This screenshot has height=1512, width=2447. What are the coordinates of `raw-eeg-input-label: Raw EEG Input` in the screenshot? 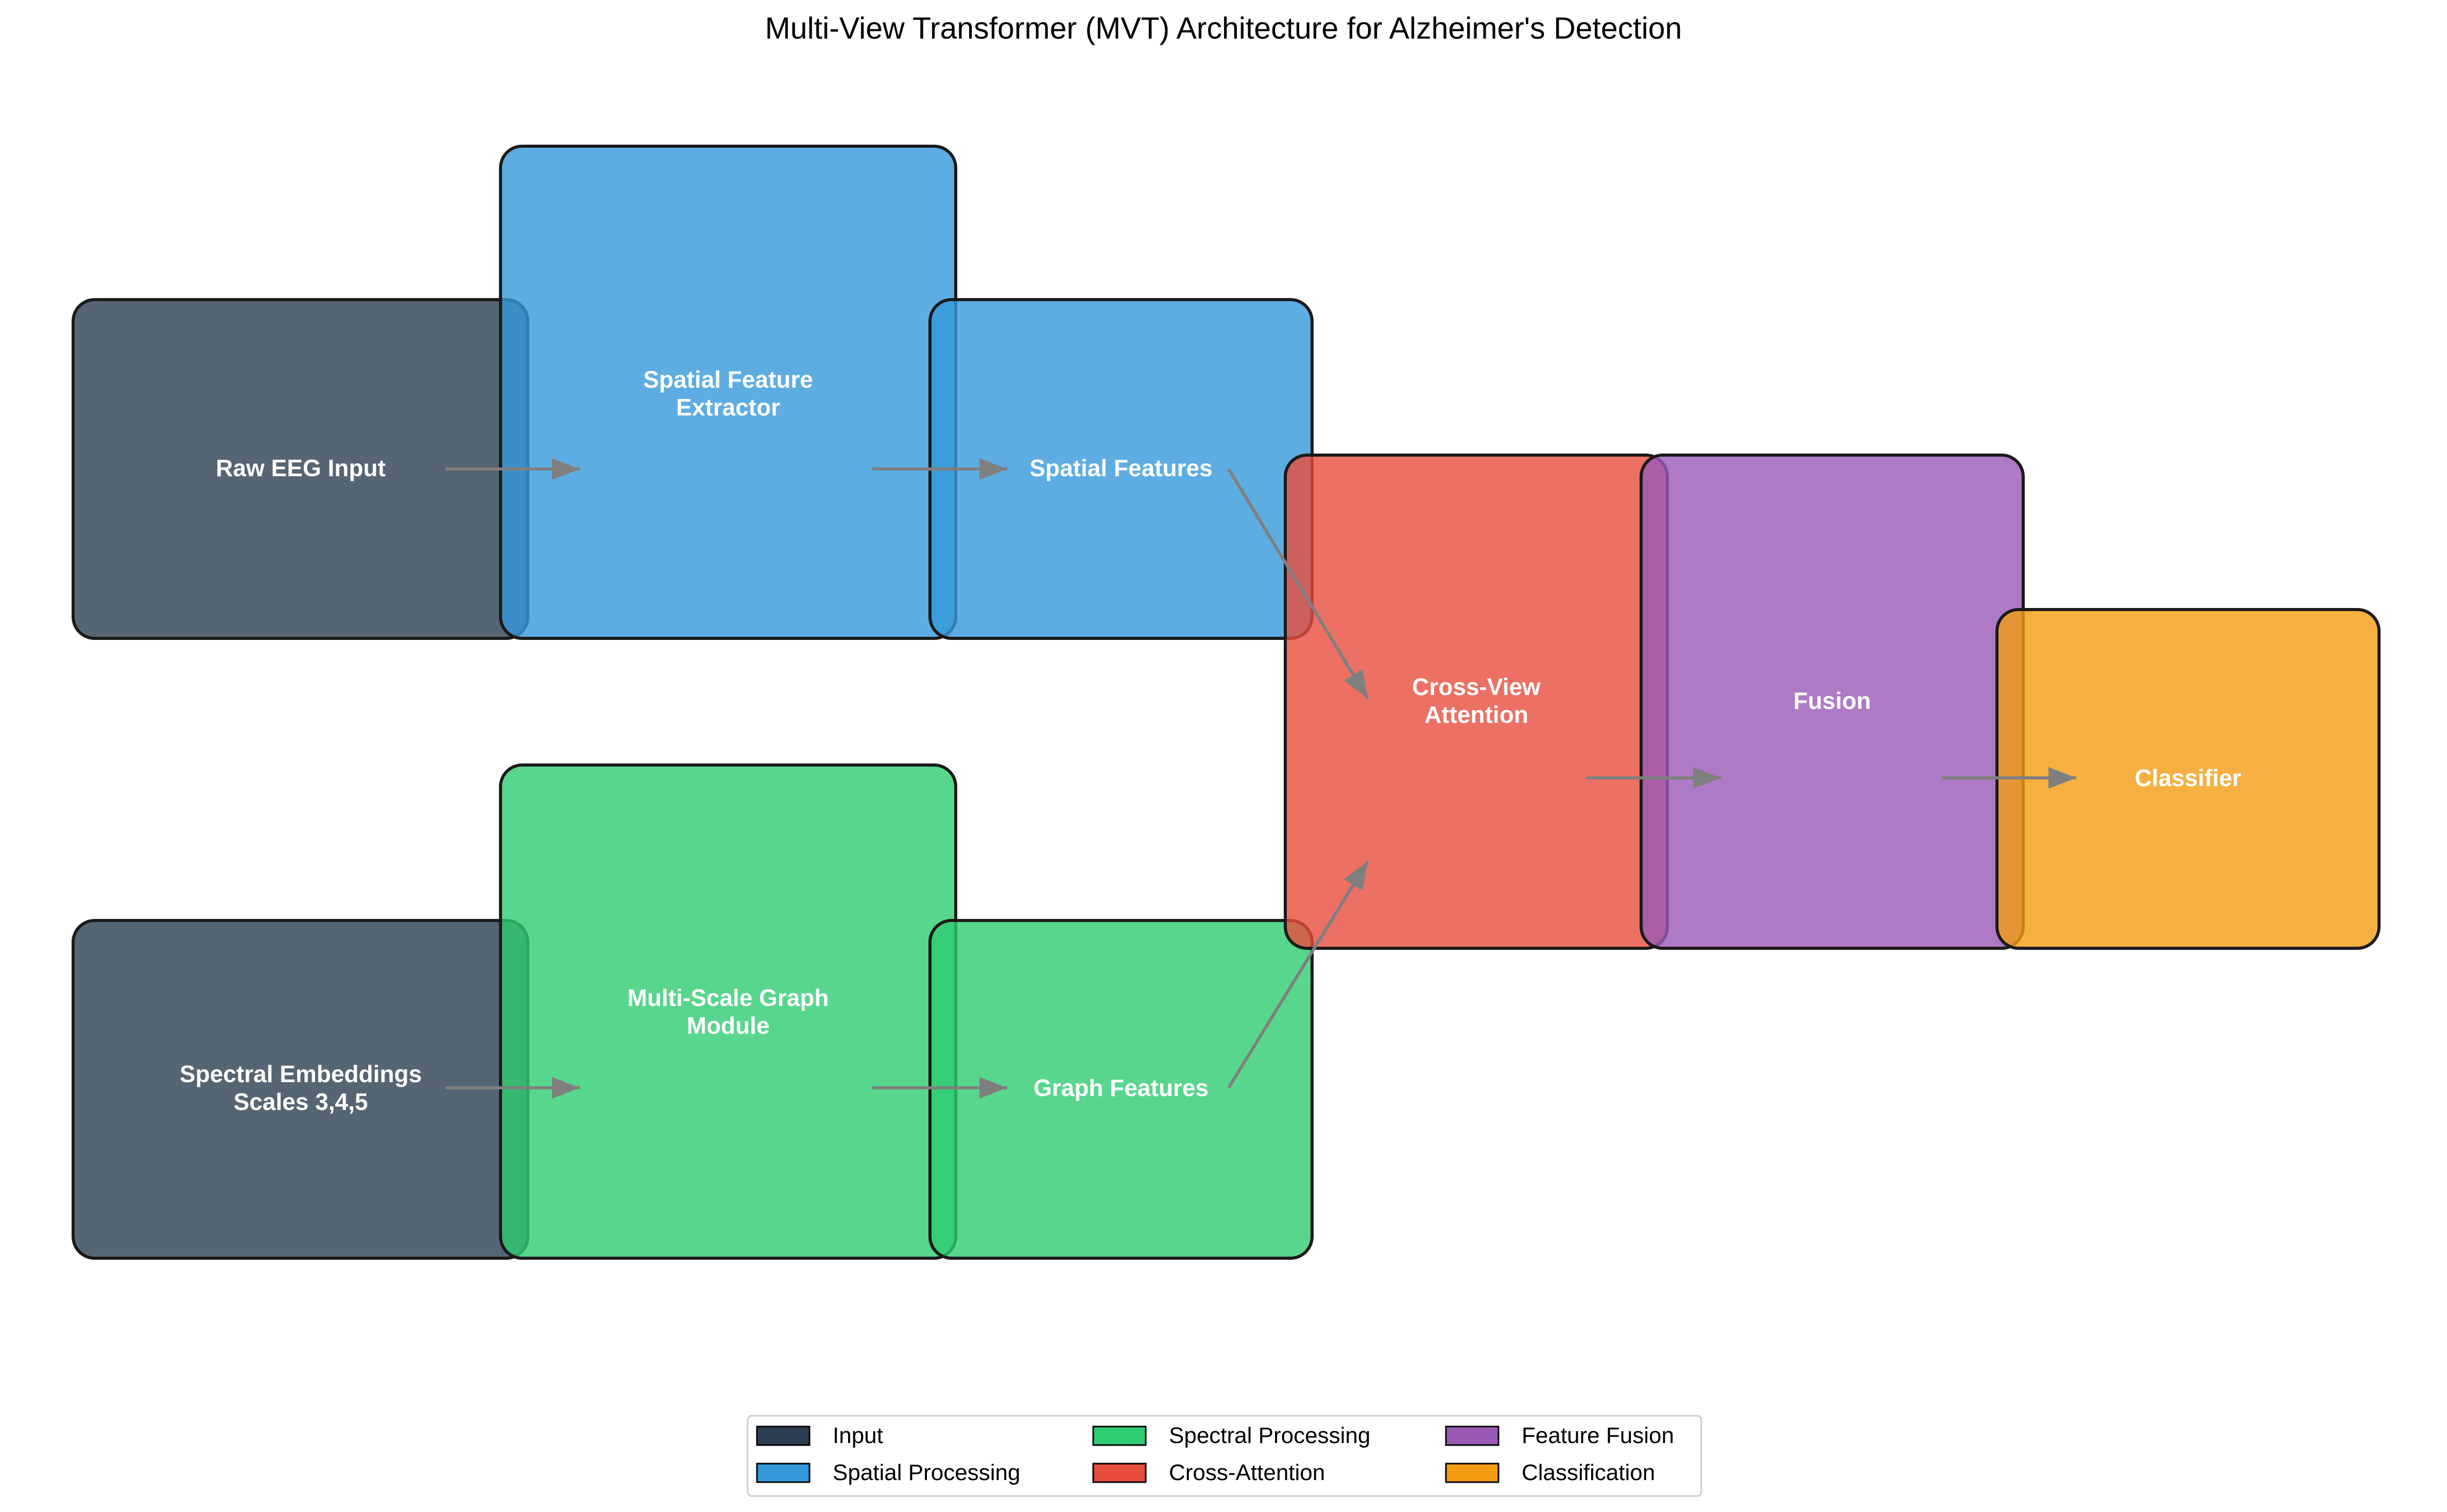 It's located at (301, 468).